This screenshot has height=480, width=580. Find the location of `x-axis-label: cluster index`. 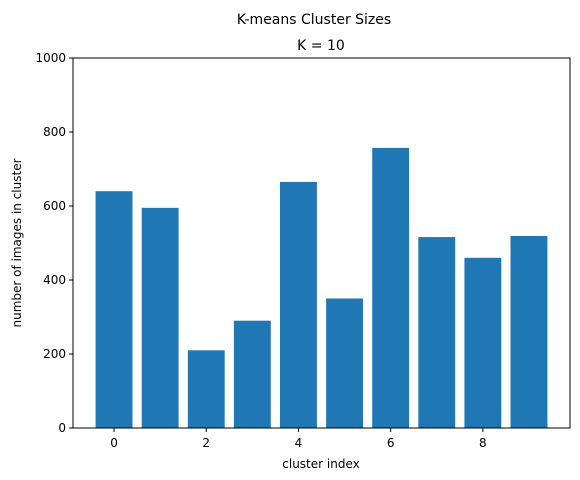

x-axis-label: cluster index is located at coordinates (320, 464).